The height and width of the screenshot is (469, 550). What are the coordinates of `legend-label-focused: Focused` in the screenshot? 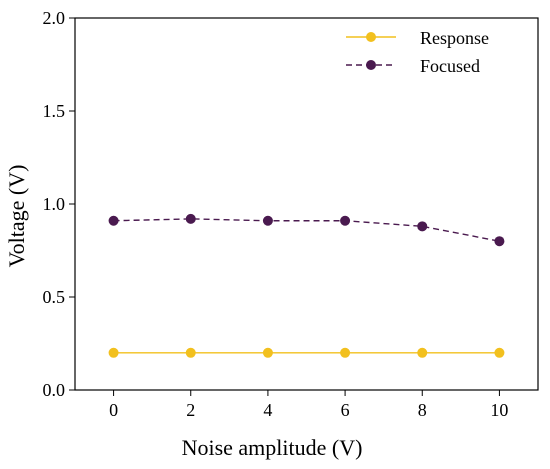 It's located at (450, 66).